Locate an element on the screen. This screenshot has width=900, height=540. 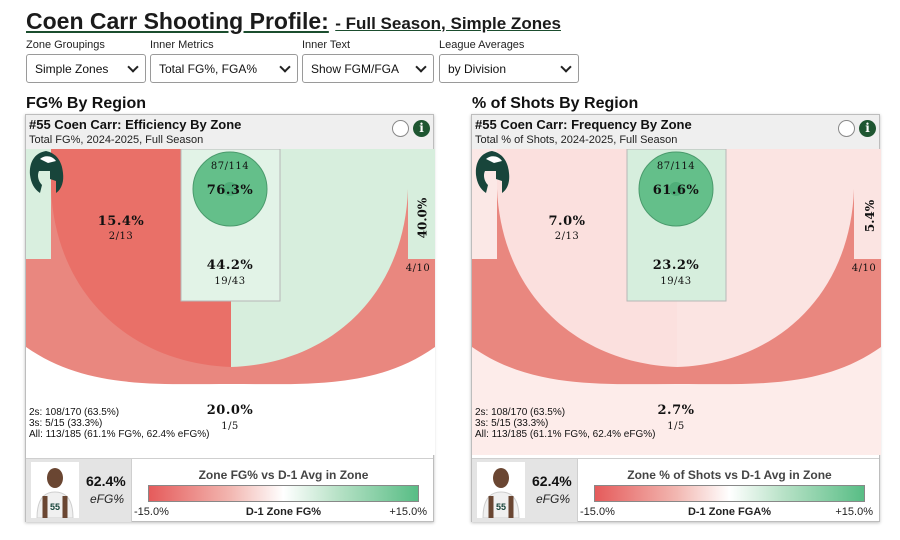
inner-metrics-select: Total FG%, FGA% is located at coordinates (224, 68).